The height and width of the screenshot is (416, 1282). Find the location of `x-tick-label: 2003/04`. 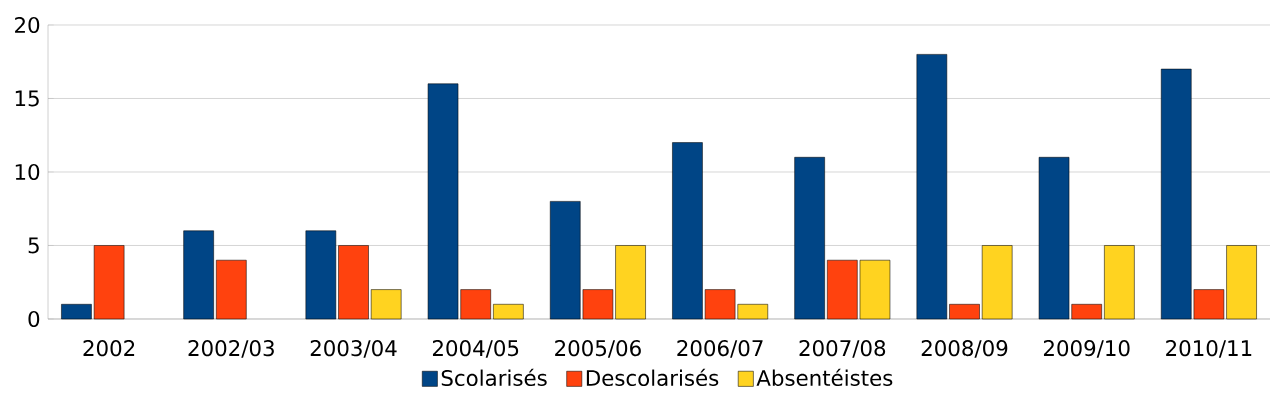

x-tick-label: 2003/04 is located at coordinates (353, 349).